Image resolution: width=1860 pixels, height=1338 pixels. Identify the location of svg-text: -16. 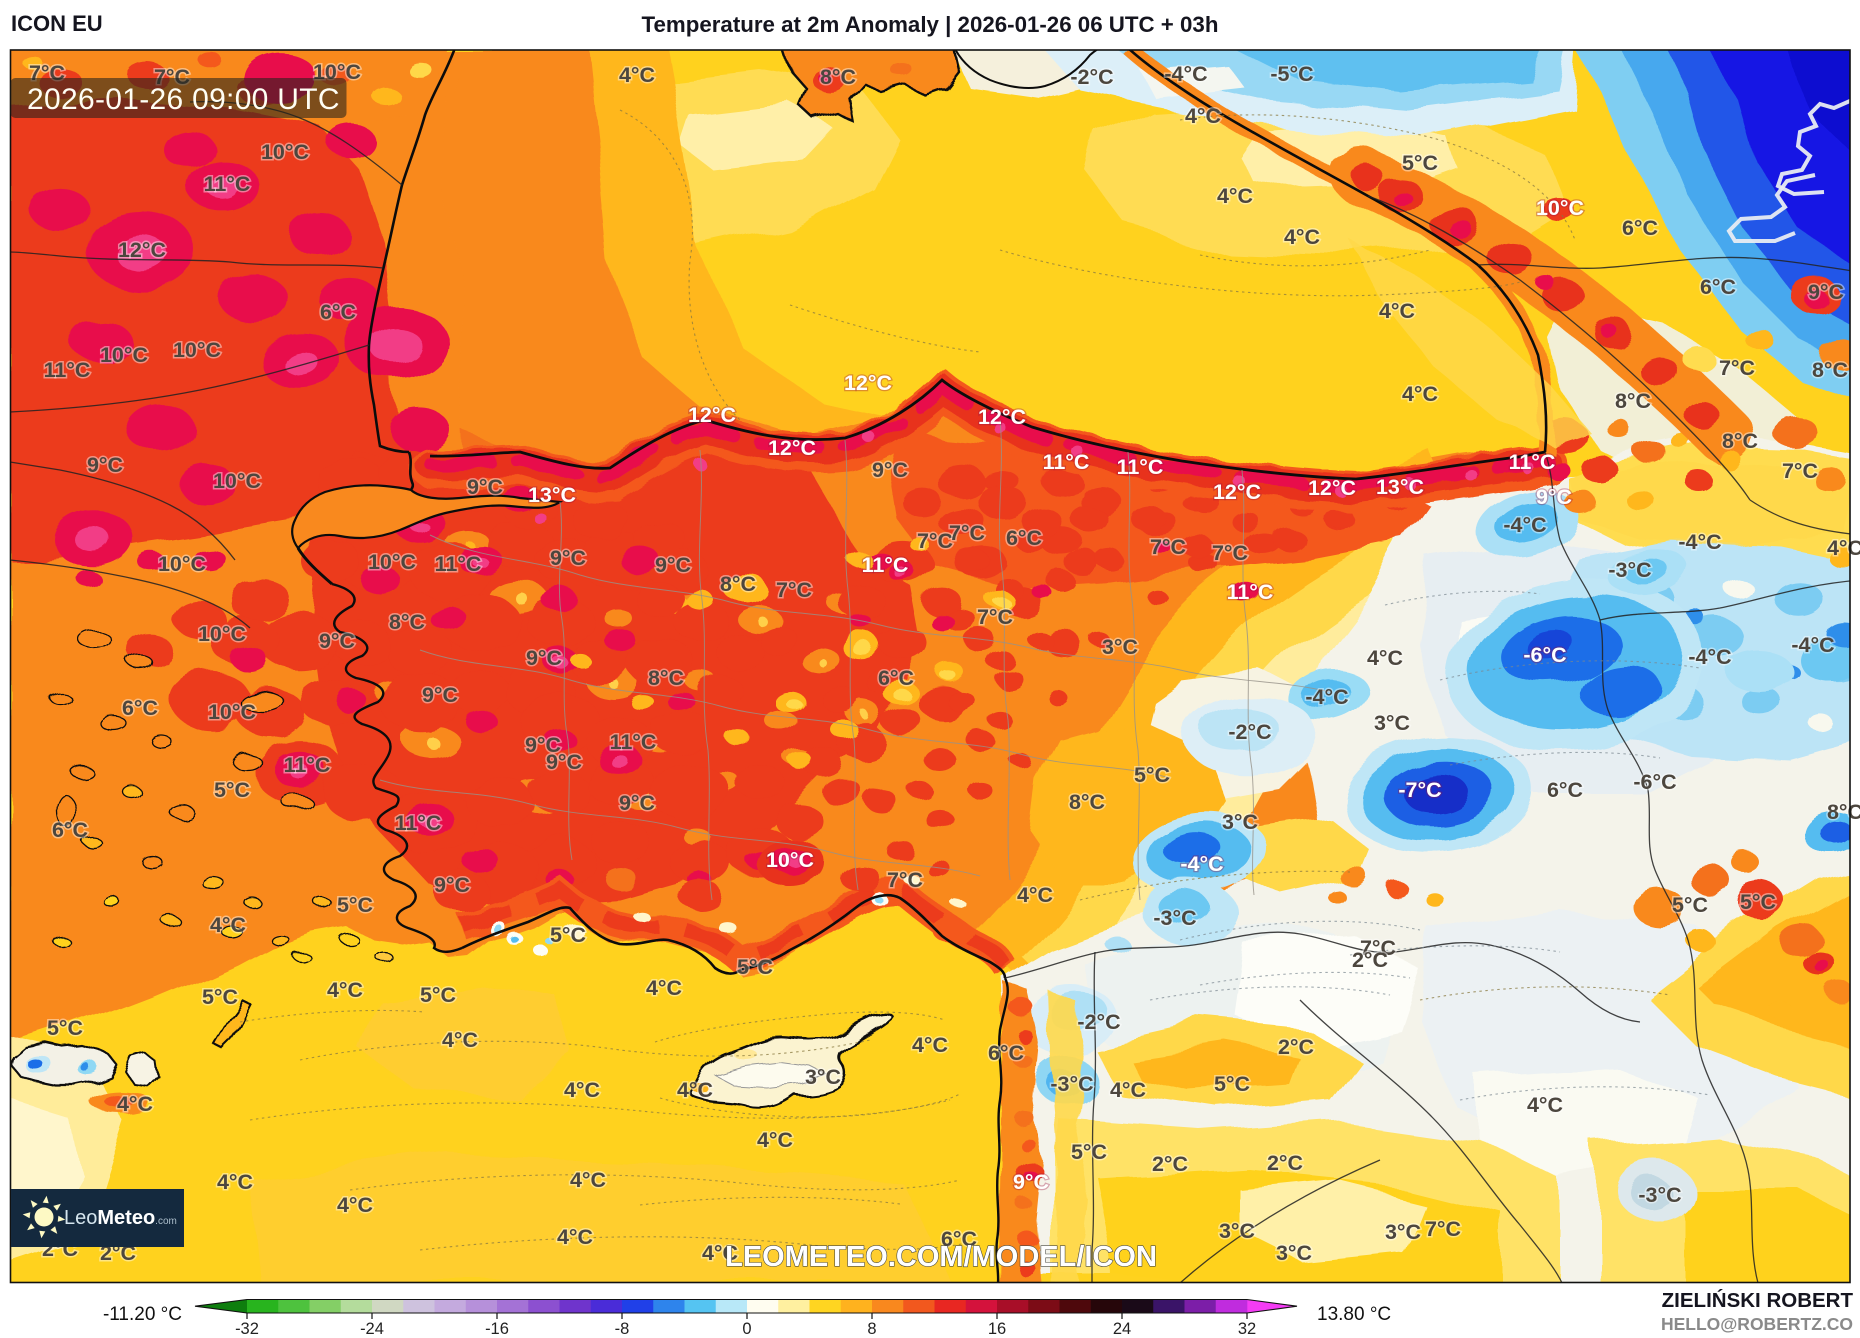
(497, 1329).